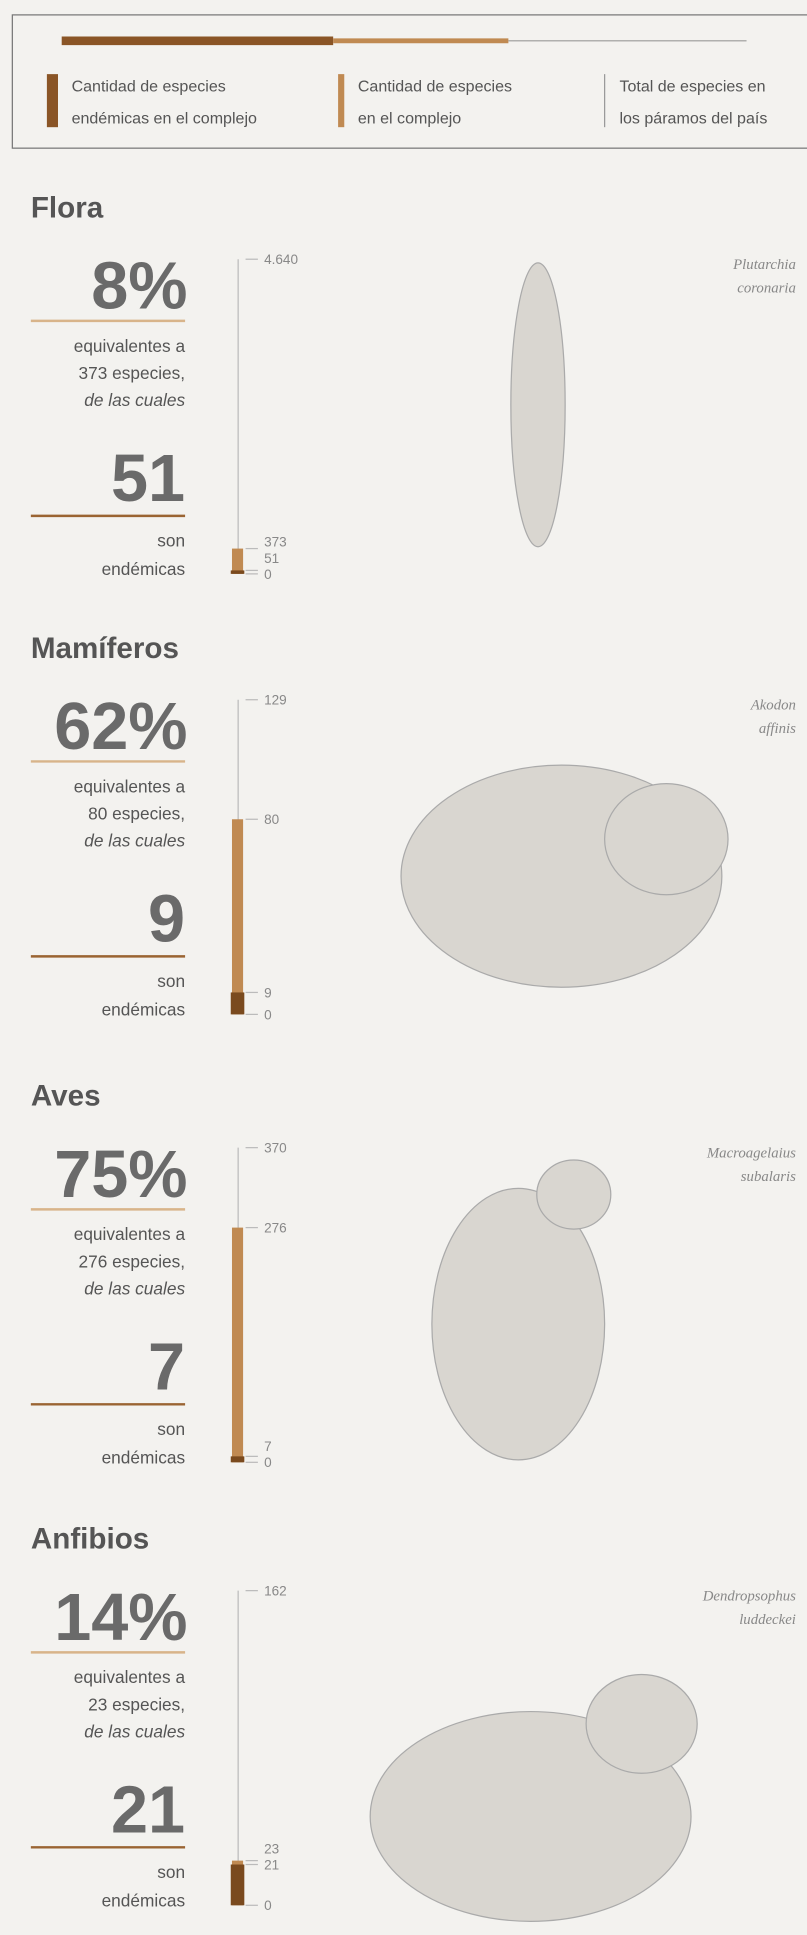 Image resolution: width=807 pixels, height=1935 pixels. I want to click on species-name: Plutarchia, so click(764, 265).